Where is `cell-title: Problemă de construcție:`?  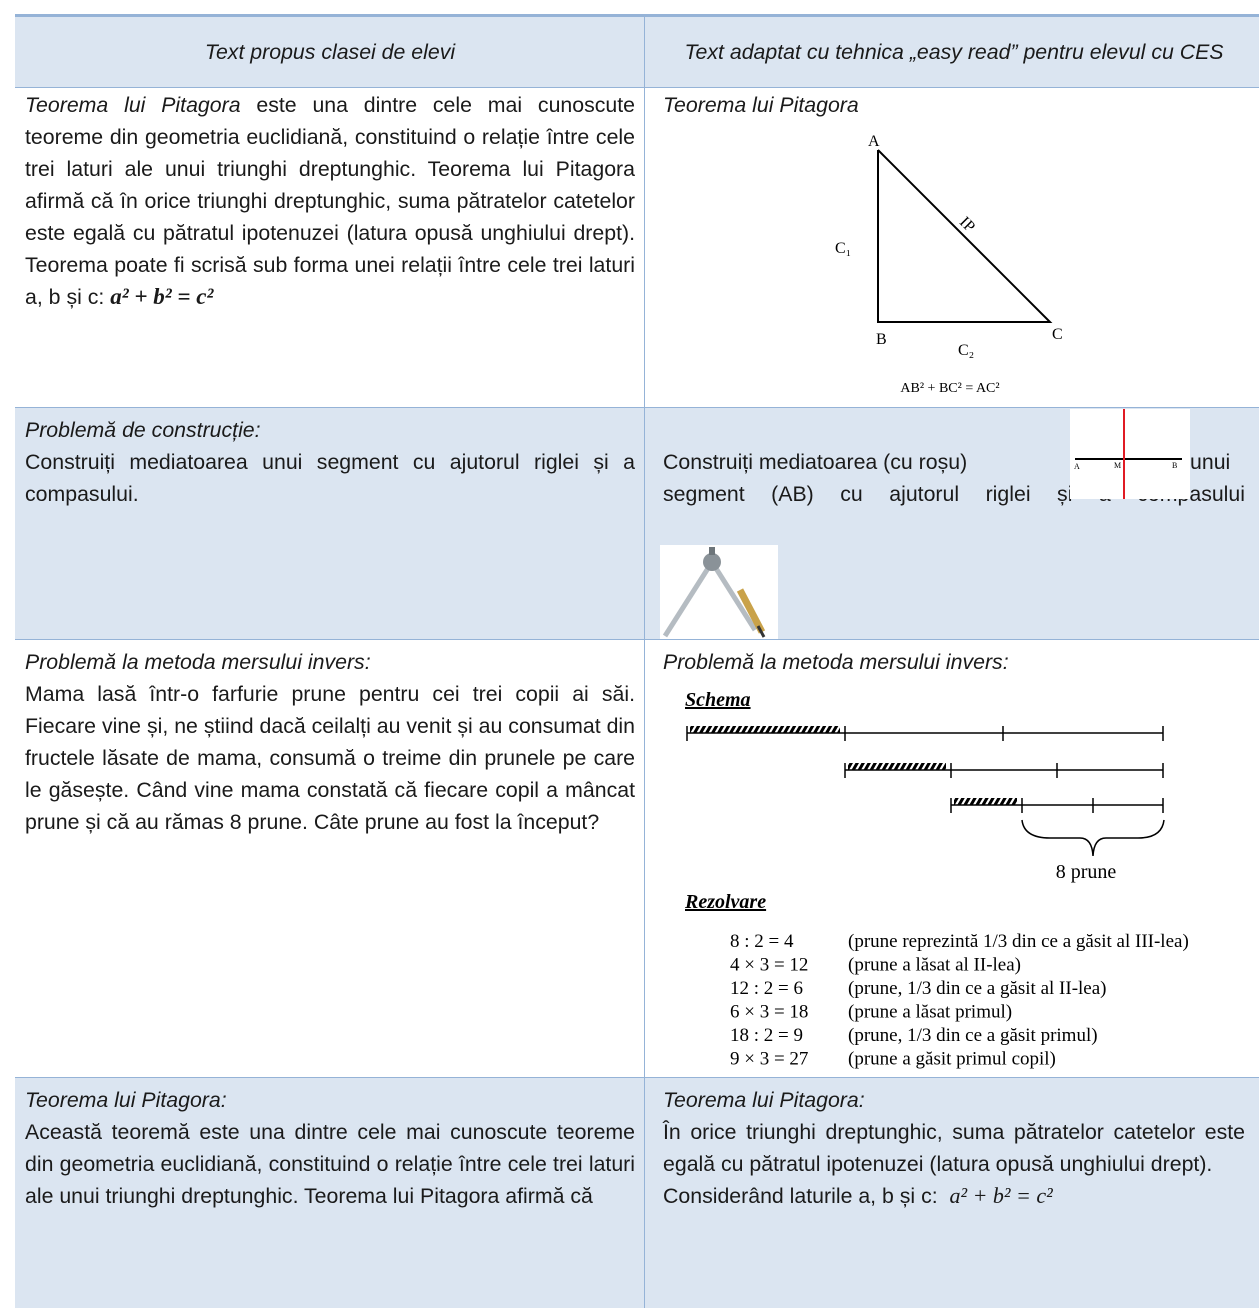 cell-title: Problemă de construcție: is located at coordinates (143, 430).